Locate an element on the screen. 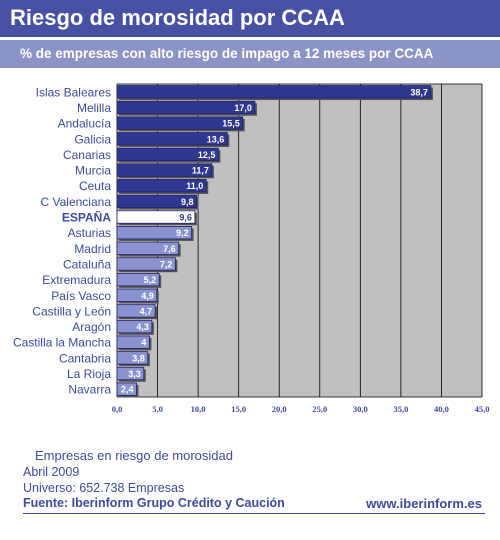 The width and height of the screenshot is (500, 540). bar-value-label: 11,7 is located at coordinates (200, 171).